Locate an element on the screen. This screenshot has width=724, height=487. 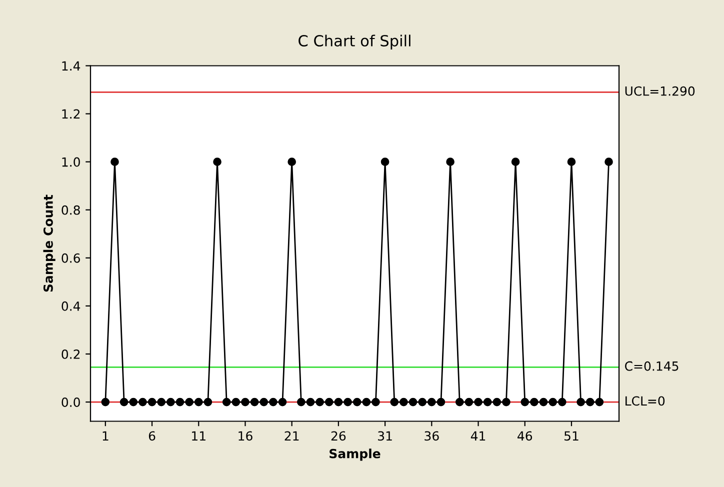
ref-line-label: C̄=0.145 is located at coordinates (651, 366).